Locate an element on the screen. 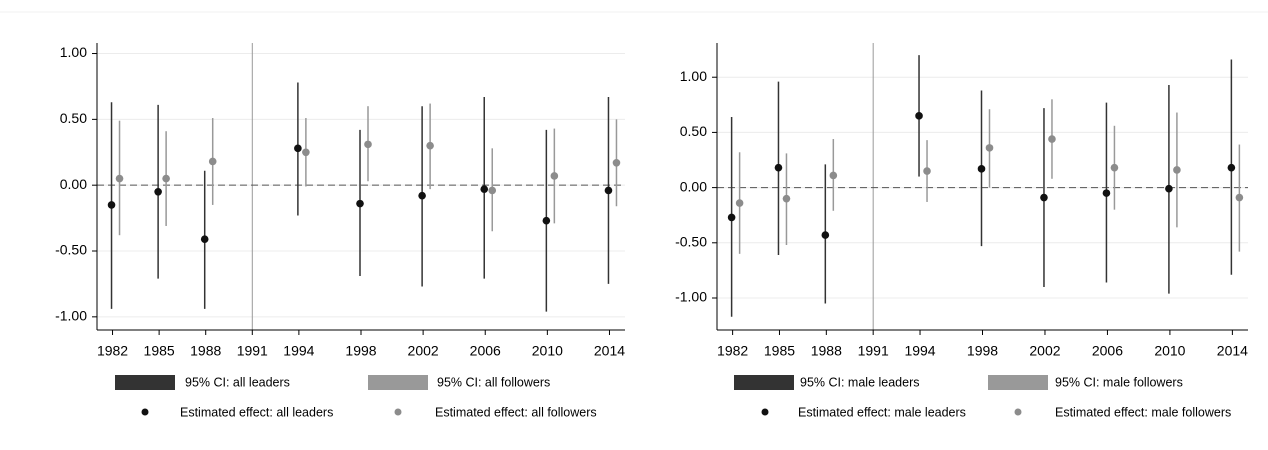 The height and width of the screenshot is (450, 1268). legend-label: 95% CI: all followers is located at coordinates (493, 382).